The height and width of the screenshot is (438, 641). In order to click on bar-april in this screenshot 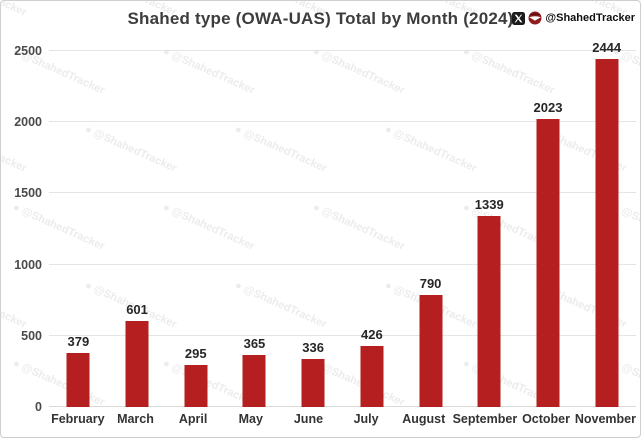, I will do `click(196, 386)`.